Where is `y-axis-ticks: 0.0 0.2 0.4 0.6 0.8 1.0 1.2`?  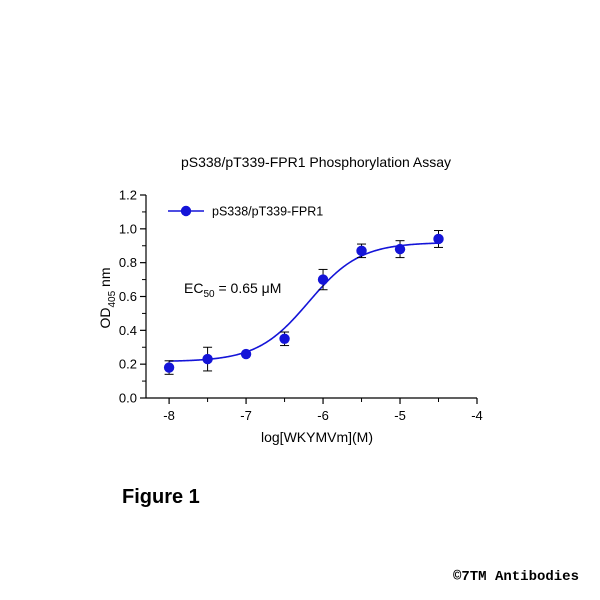 y-axis-ticks: 0.0 0.2 0.4 0.6 0.8 1.0 1.2 is located at coordinates (132, 297).